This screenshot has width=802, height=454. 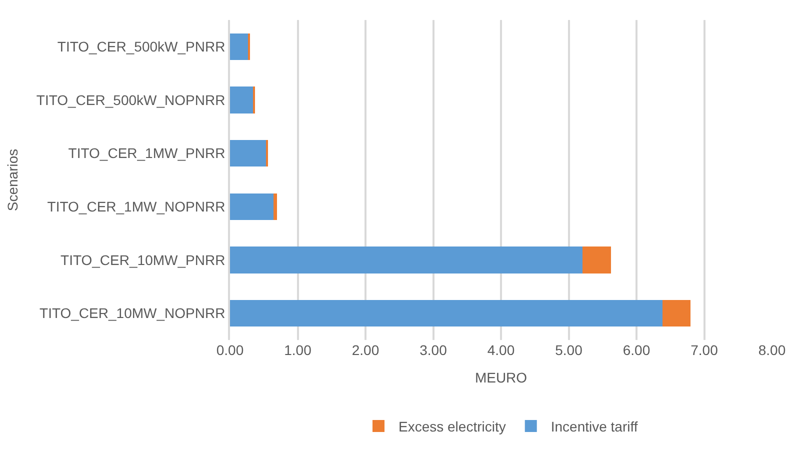 What do you see at coordinates (594, 426) in the screenshot?
I see `legend-label: Incentive tariff` at bounding box center [594, 426].